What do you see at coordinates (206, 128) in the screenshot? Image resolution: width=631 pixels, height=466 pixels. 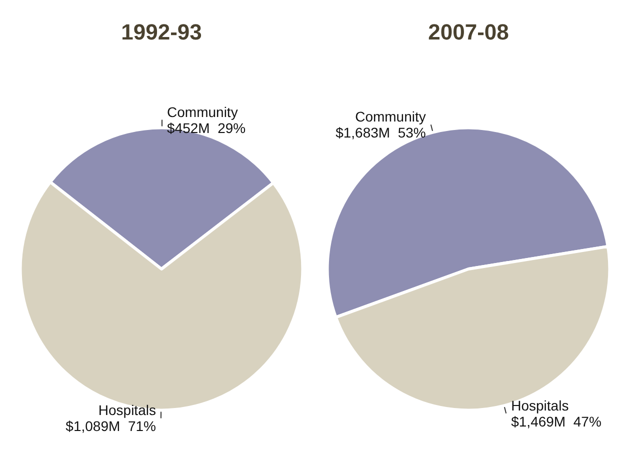 I see `data-label: $452M 29%` at bounding box center [206, 128].